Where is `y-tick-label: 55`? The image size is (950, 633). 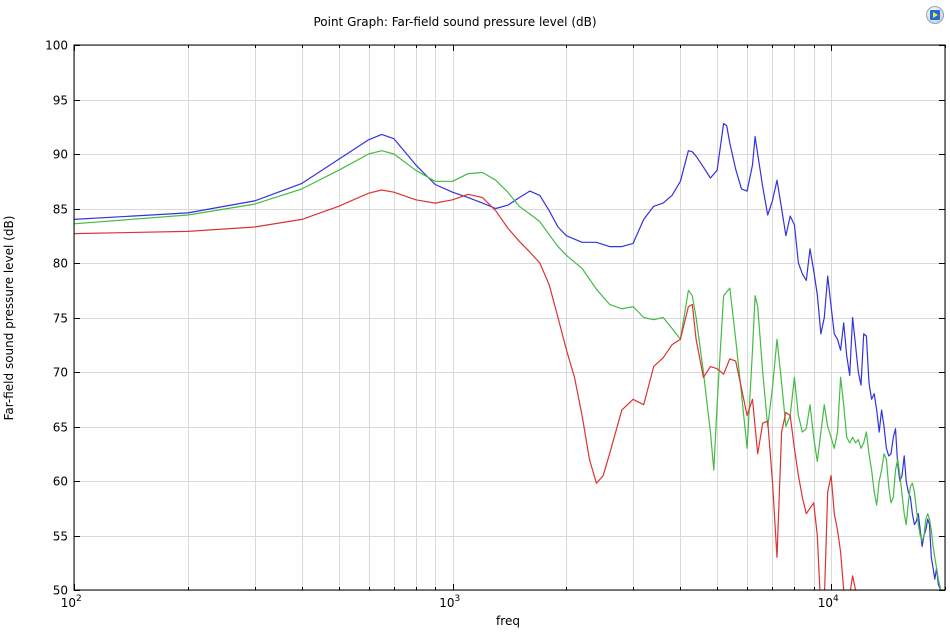
y-tick-label: 55 is located at coordinates (60, 537).